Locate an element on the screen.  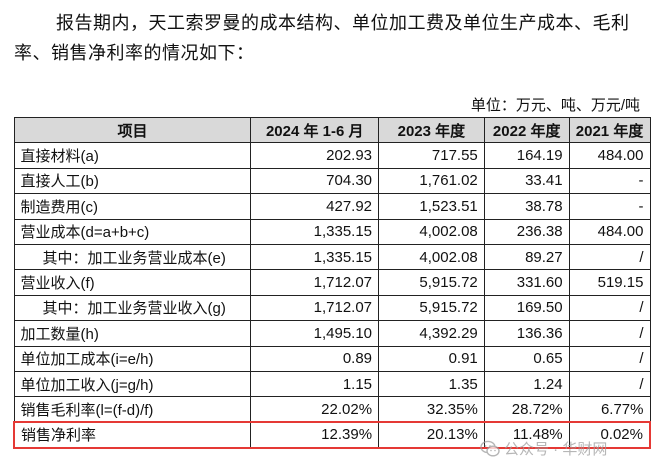
cell-2022: 164.19 is located at coordinates (526, 155).